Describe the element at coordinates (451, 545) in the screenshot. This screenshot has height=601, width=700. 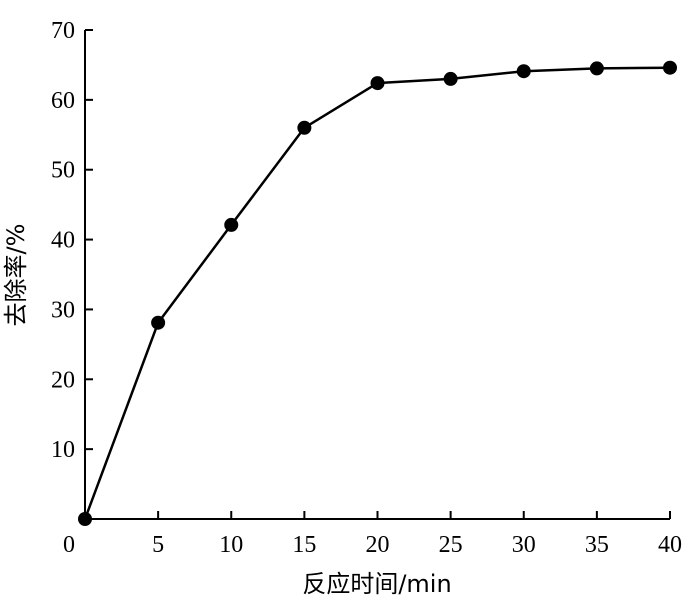
I see `x-tick-label: 25` at that location.